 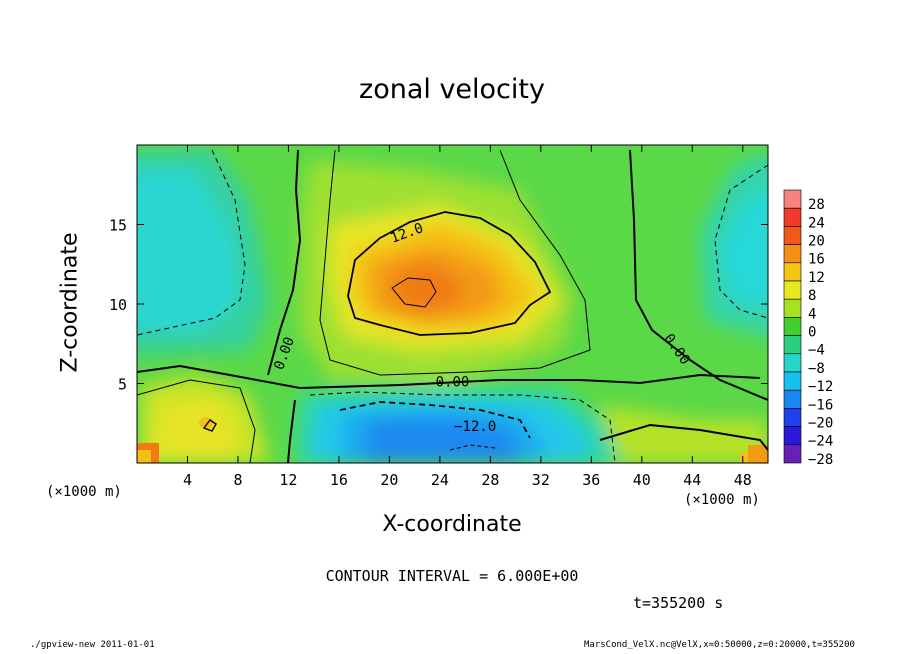 What do you see at coordinates (237, 480) in the screenshot?
I see `x-tick-label: 8` at bounding box center [237, 480].